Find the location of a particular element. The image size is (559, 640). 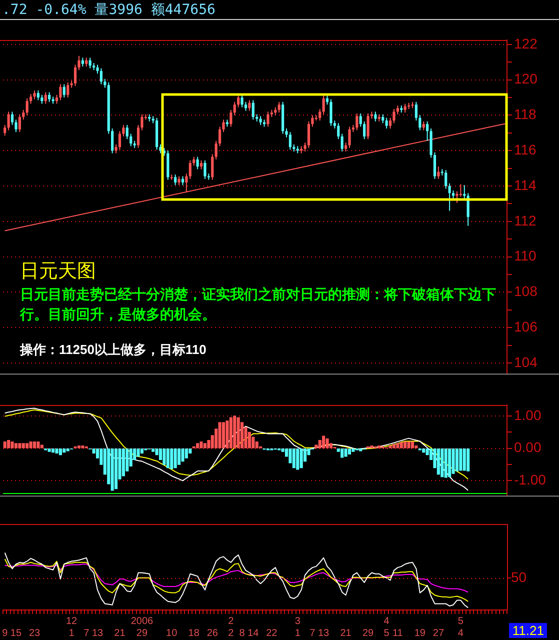

x-tick-label: 10 is located at coordinates (172, 633).